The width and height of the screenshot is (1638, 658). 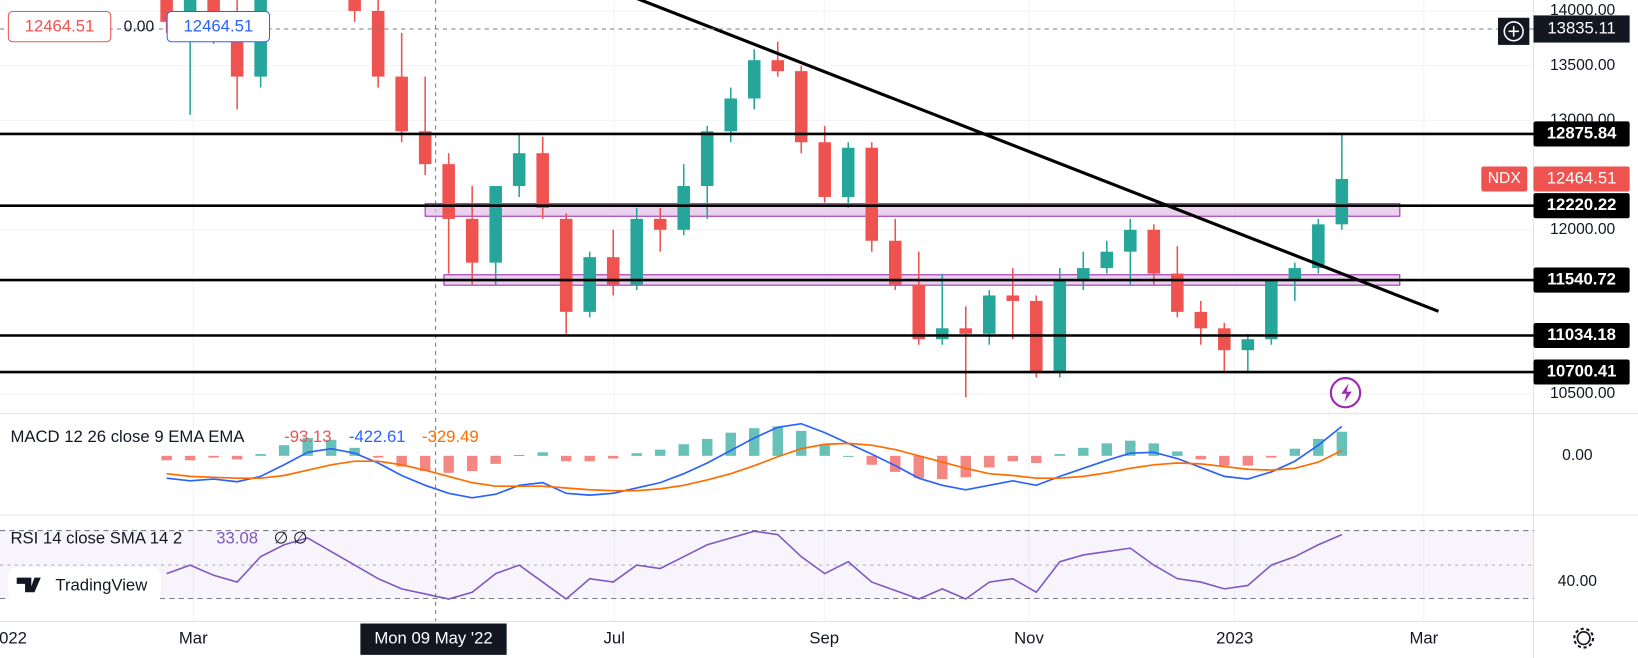 I want to click on add-circle, so click(x=1513, y=31).